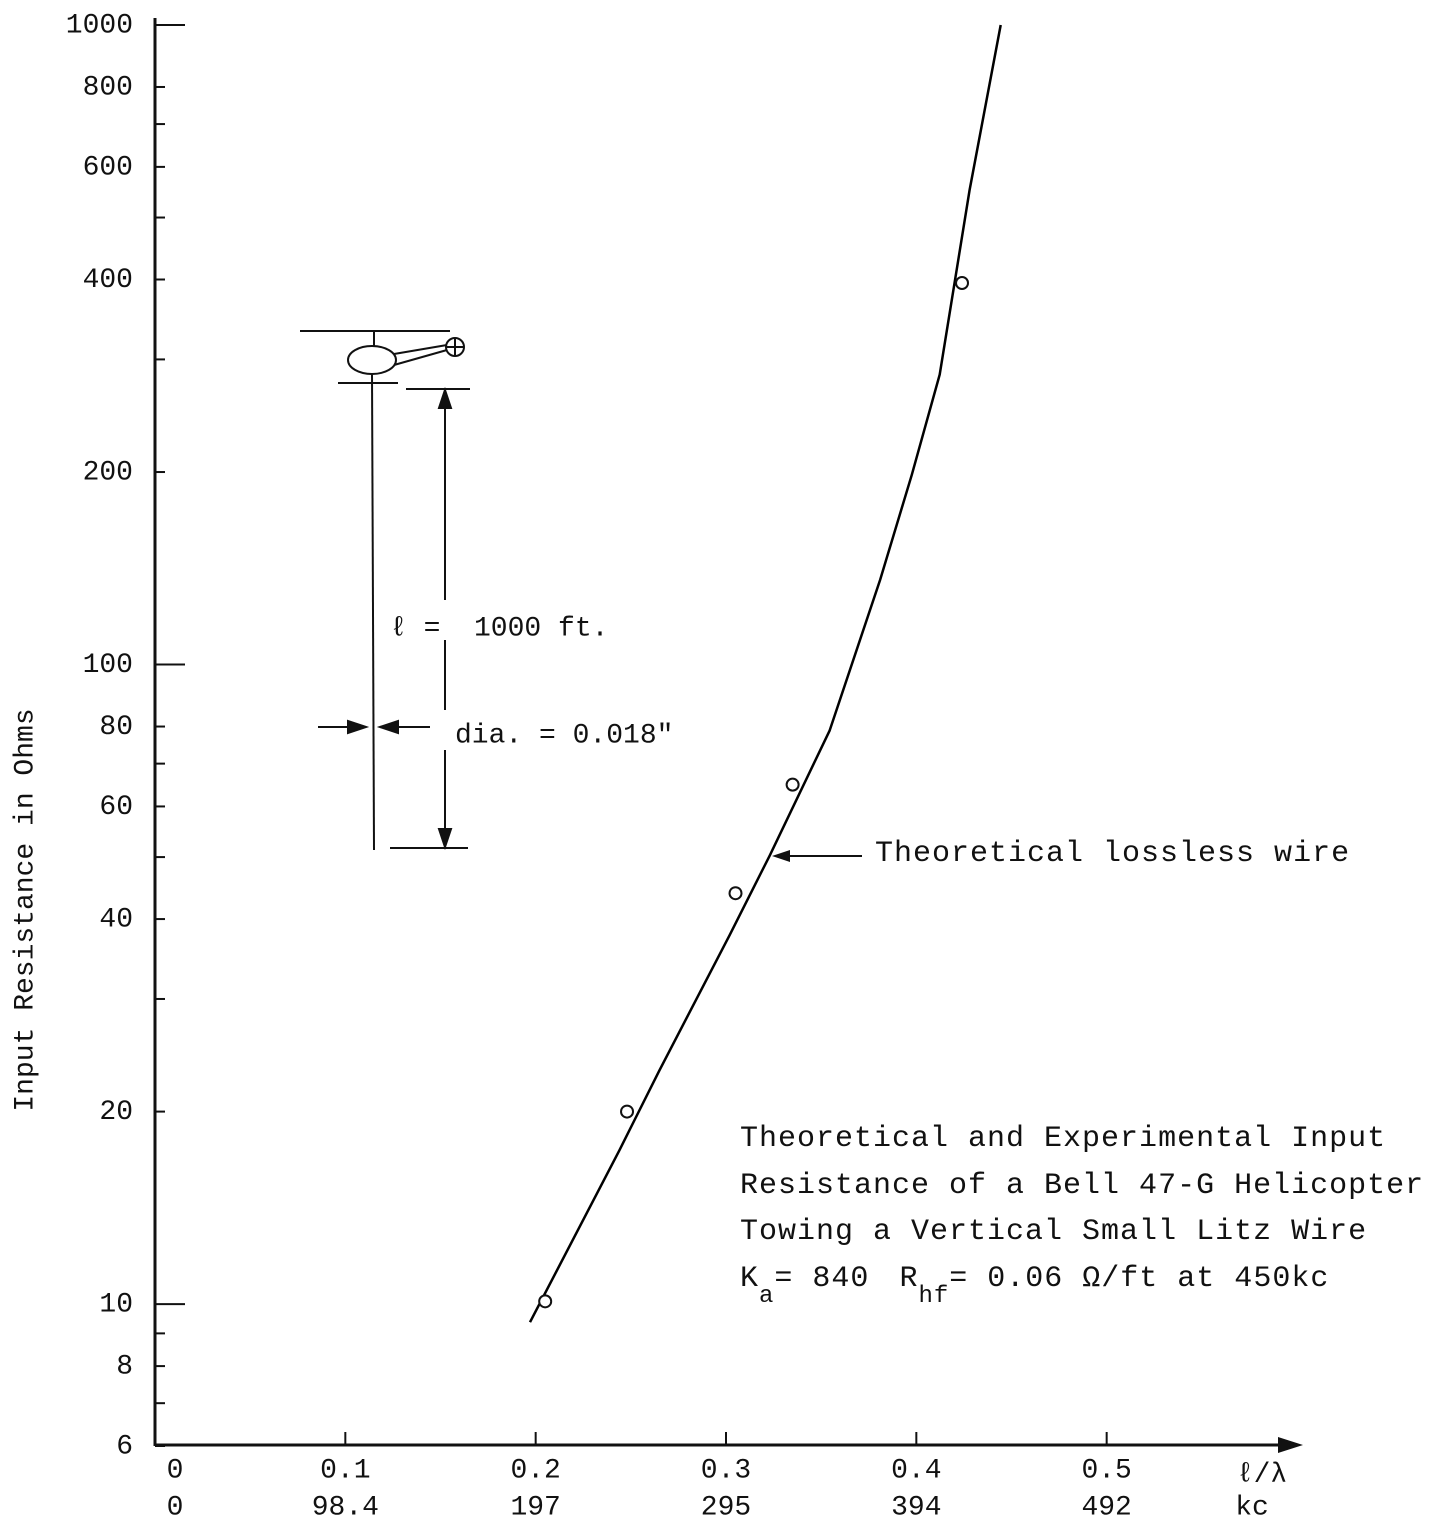 The height and width of the screenshot is (1524, 1429). Describe the element at coordinates (124, 1366) in the screenshot. I see `y-tick-label: 8` at that location.